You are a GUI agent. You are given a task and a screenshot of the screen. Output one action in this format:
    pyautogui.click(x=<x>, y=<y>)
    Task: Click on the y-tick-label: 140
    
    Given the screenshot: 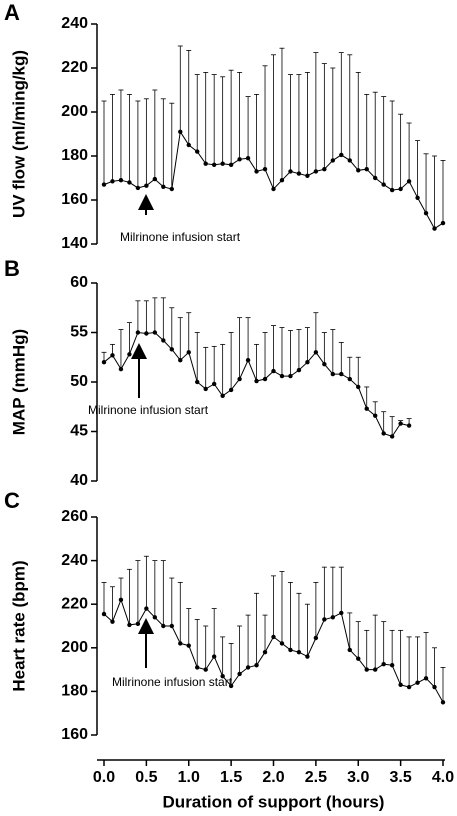 What is the action you would take?
    pyautogui.click(x=74, y=243)
    